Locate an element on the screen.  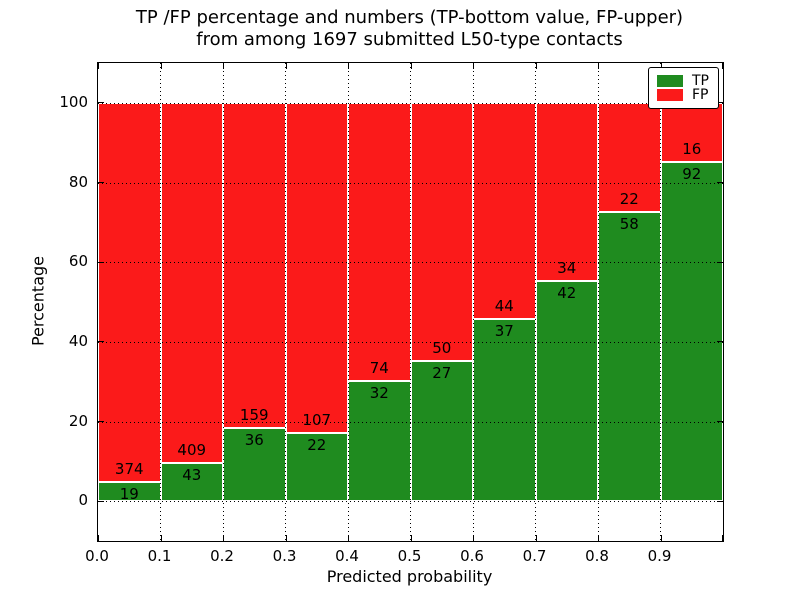
x-tick-label: 0.9 is located at coordinates (659, 556).